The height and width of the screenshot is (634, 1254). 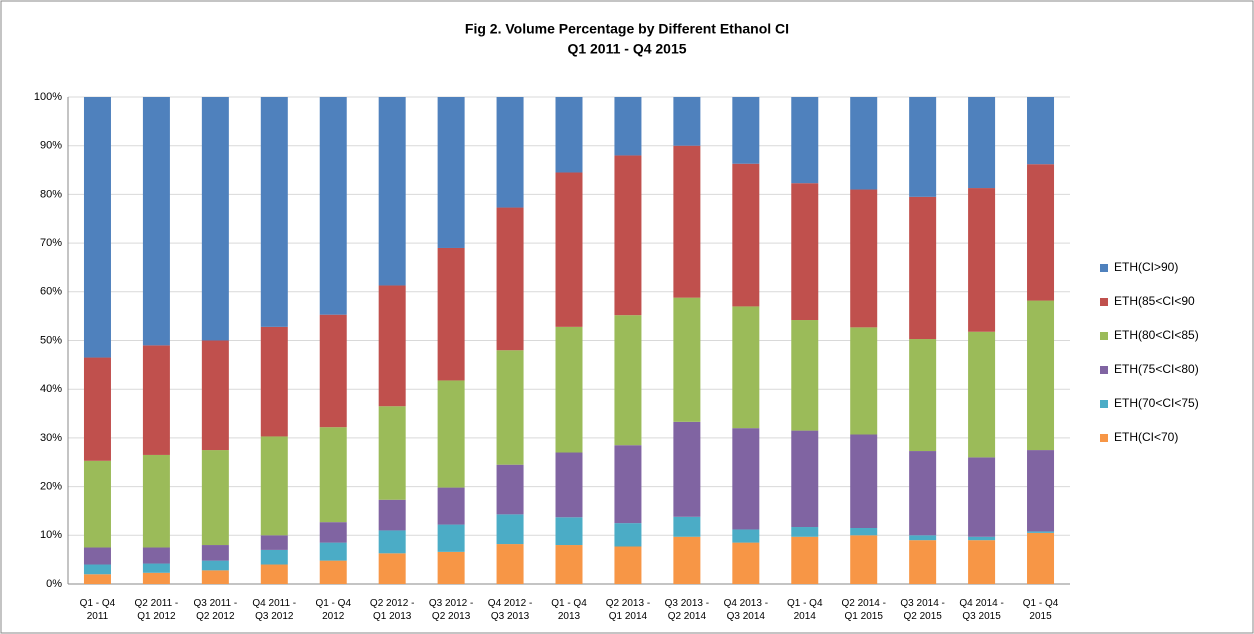 What do you see at coordinates (51, 292) in the screenshot?
I see `y-tick-label: 60%` at bounding box center [51, 292].